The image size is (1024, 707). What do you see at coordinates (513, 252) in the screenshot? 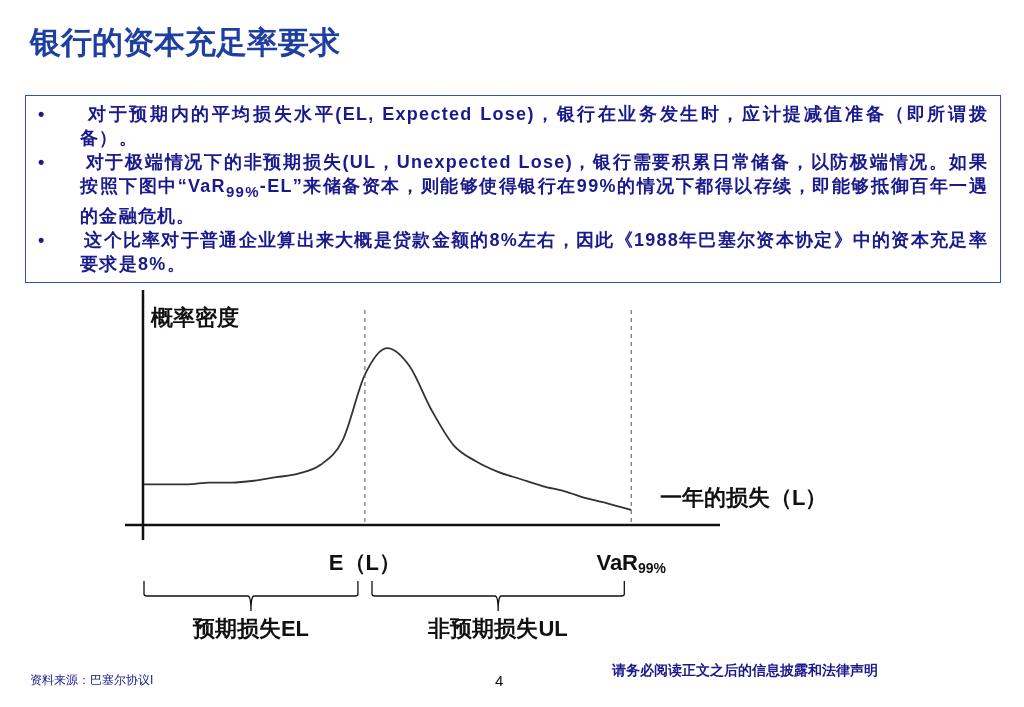
I see `text: • 这个比率对于普通企业算出来大概是贷款金额的8%左右，因此《1988年巴塞尔资本协定》中的资本充足率要求是8%。` at bounding box center [513, 252].